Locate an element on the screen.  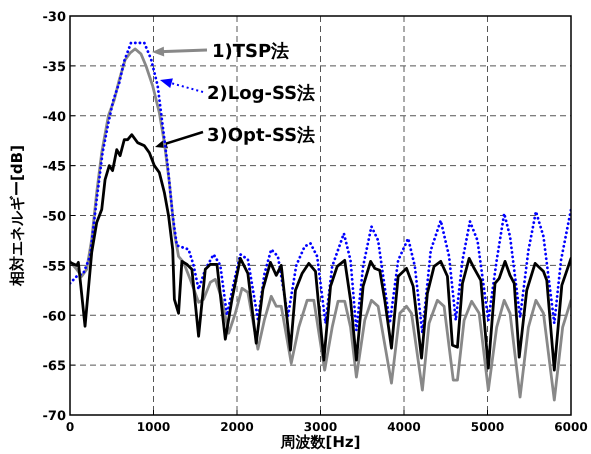
y-tick-label: -55 is located at coordinates (54, 266).